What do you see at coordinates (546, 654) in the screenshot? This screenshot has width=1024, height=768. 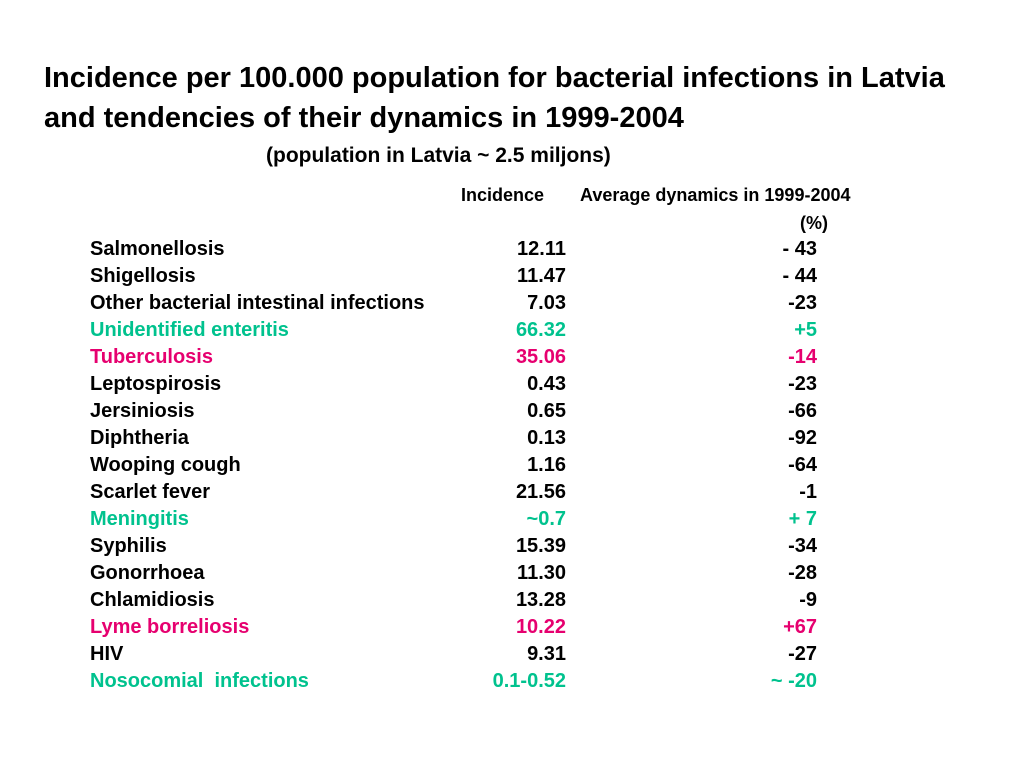 I see `incidence-value: 9.31` at bounding box center [546, 654].